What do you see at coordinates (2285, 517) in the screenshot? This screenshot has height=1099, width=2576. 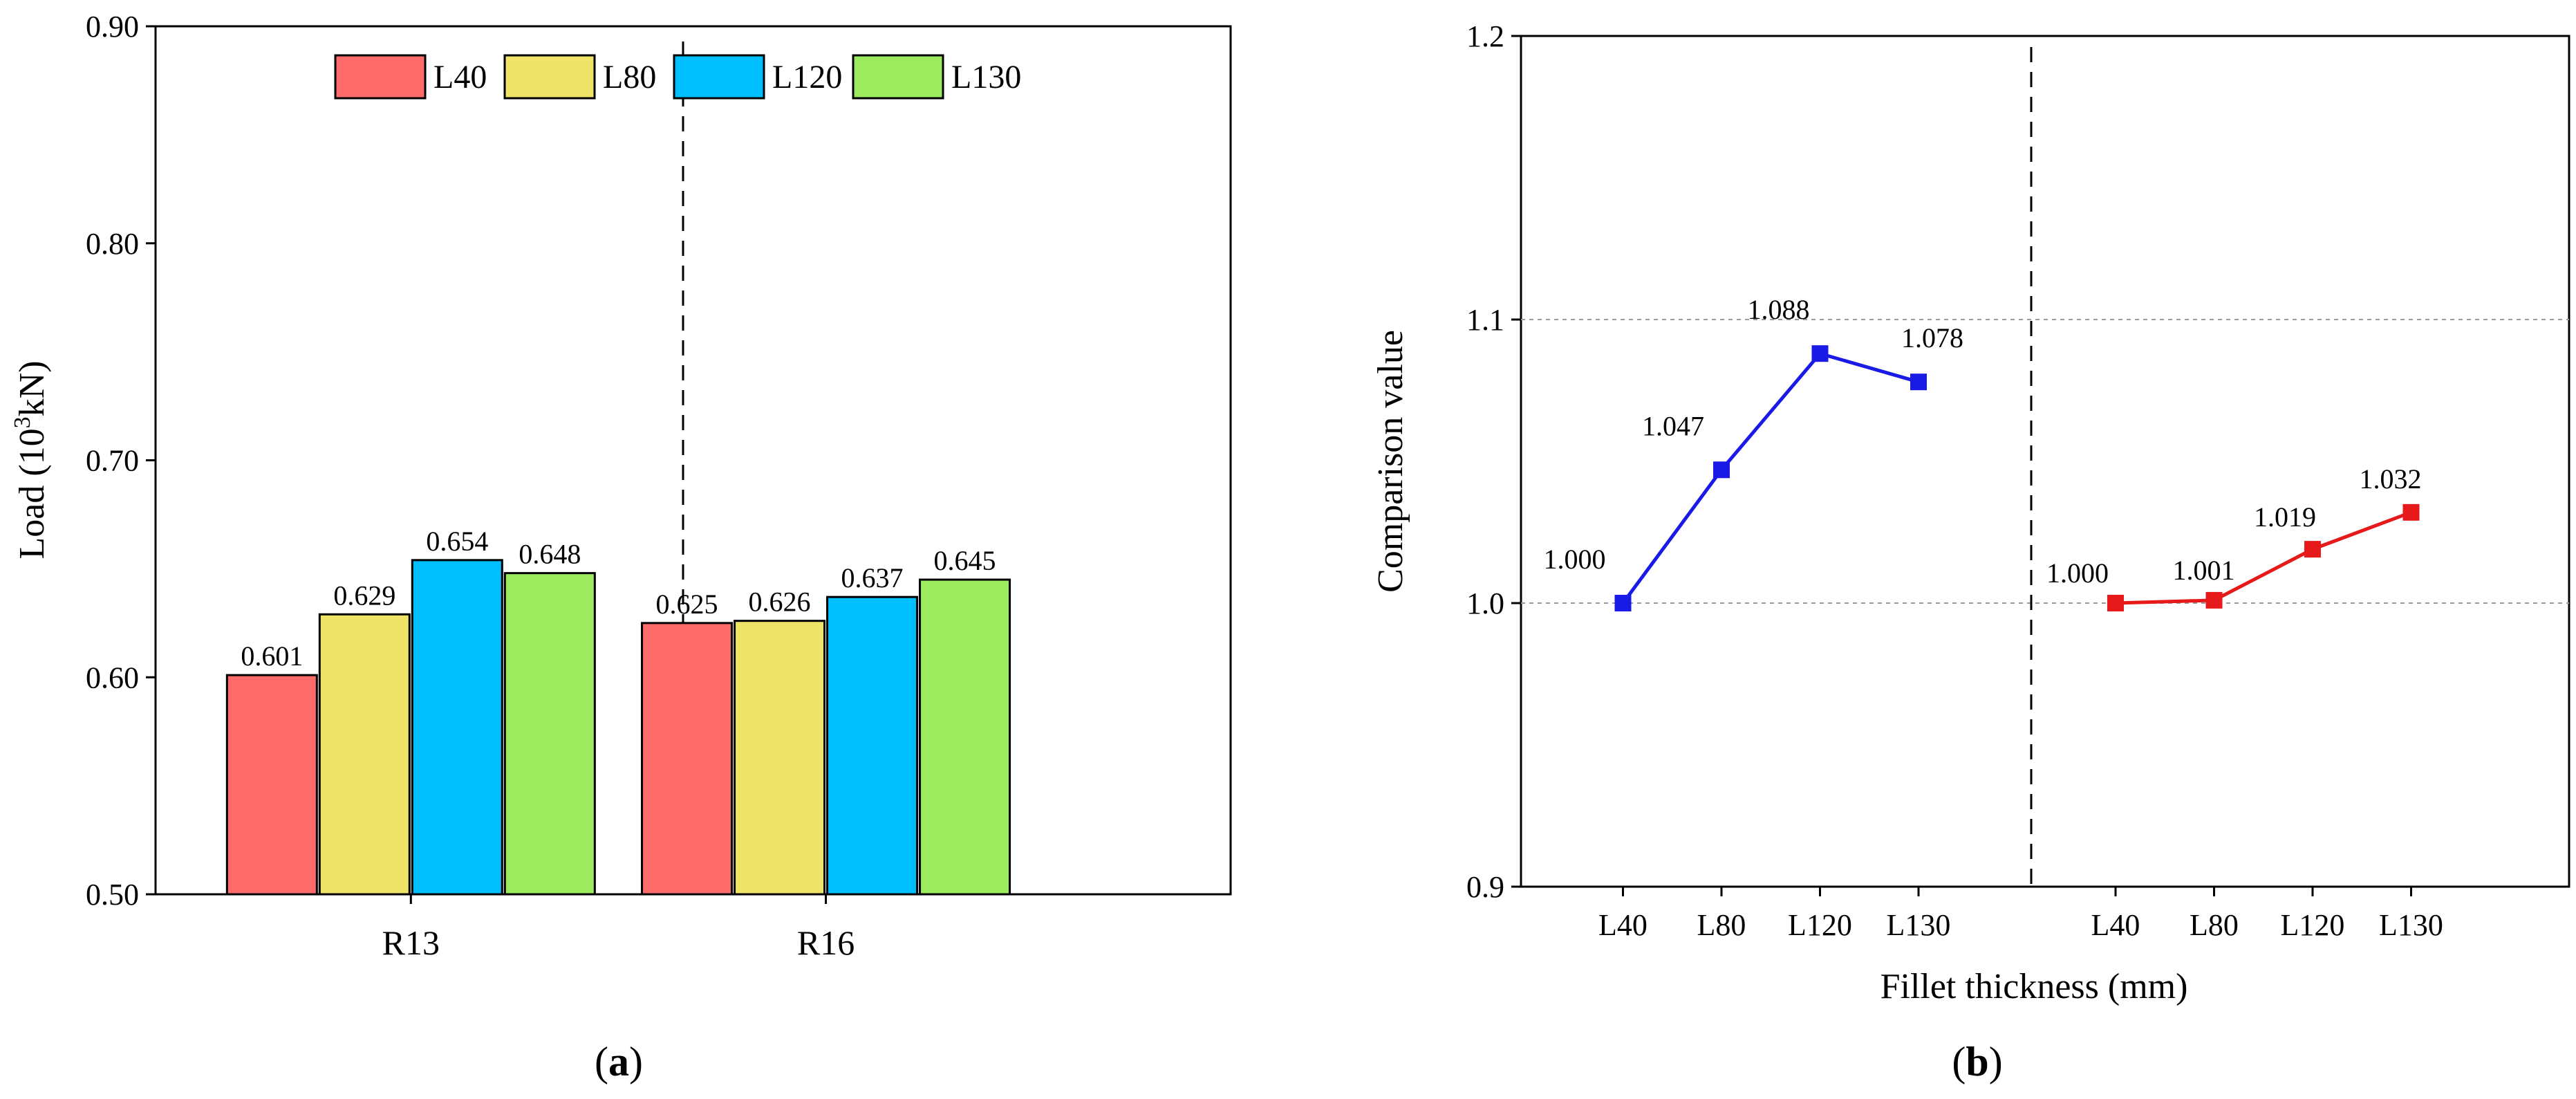 I see `data-label: 1.019` at bounding box center [2285, 517].